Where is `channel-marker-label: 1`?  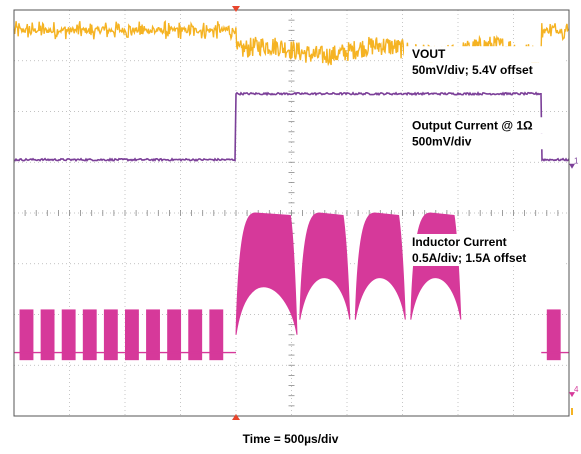
channel-marker-label: 1 is located at coordinates (576, 161).